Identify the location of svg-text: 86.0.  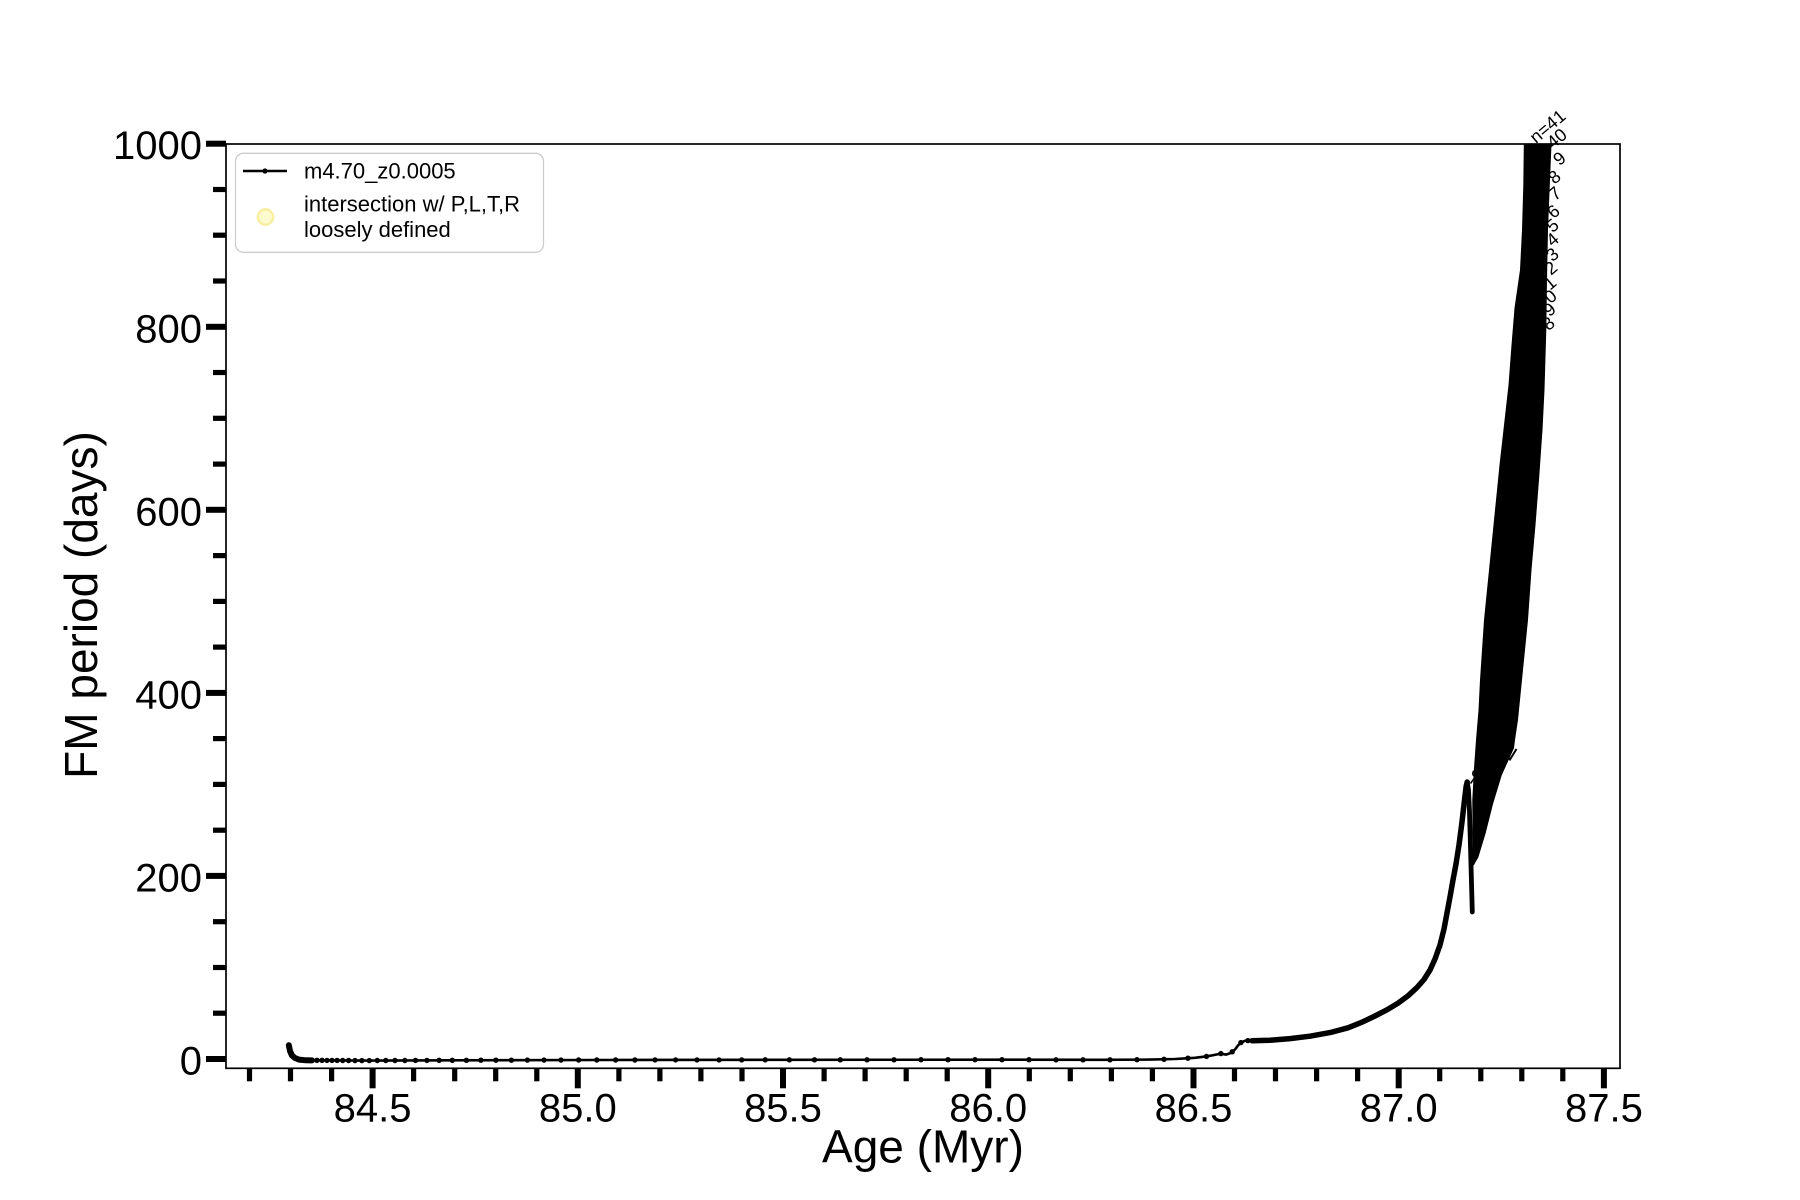
(988, 1109).